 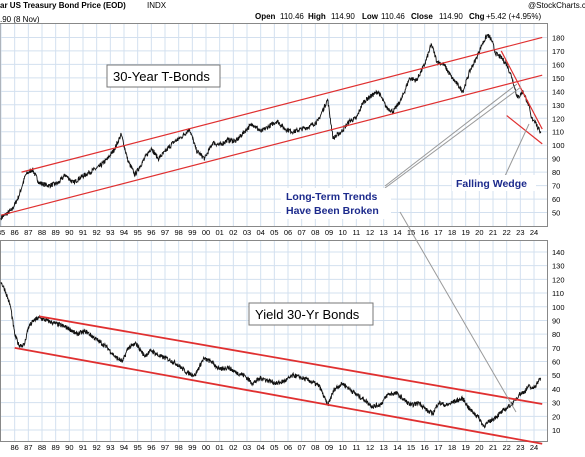 What do you see at coordinates (558, 91) in the screenshot?
I see `price-y-tick-label: 140` at bounding box center [558, 91].